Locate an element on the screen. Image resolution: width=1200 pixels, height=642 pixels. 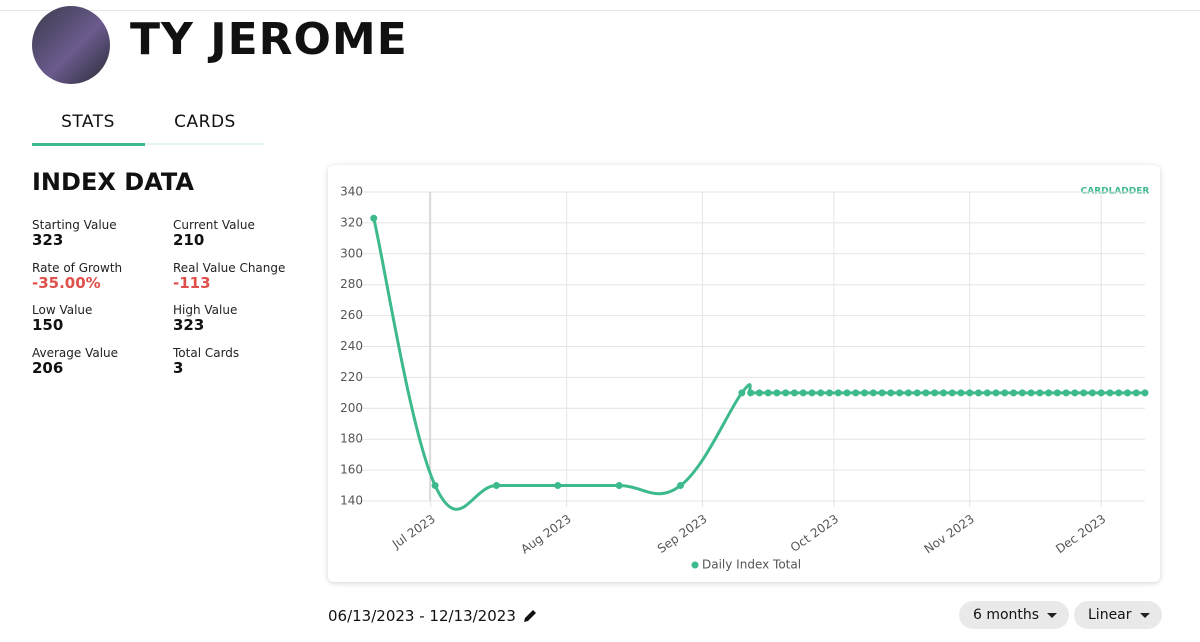
tab-indicator is located at coordinates (88, 144).